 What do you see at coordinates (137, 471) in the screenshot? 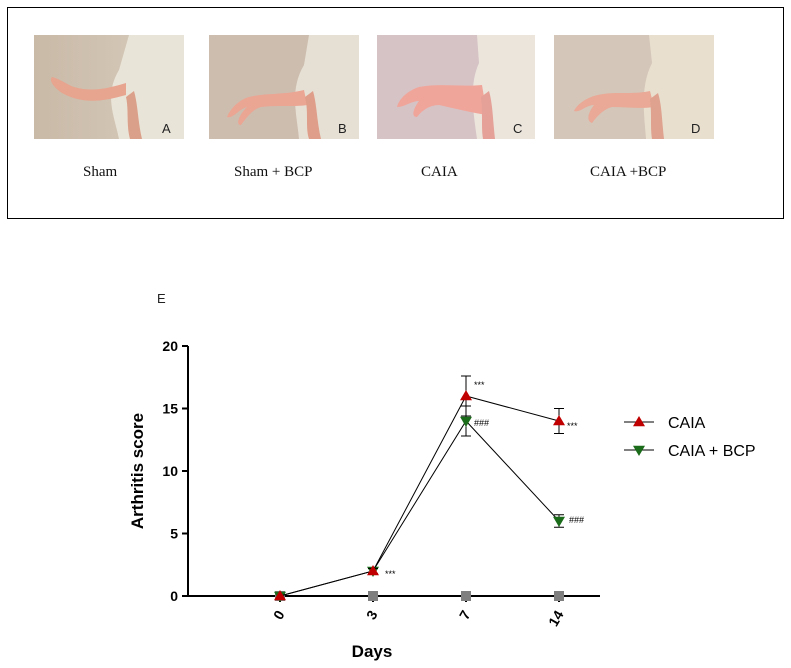
I see `y-axis-title: Arthritis score` at bounding box center [137, 471].